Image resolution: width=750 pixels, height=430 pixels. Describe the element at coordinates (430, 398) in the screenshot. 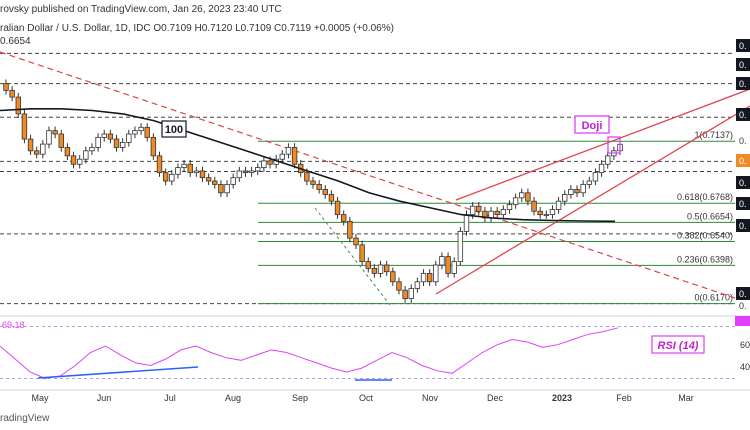

I see `time-axis-label: Nov` at that location.